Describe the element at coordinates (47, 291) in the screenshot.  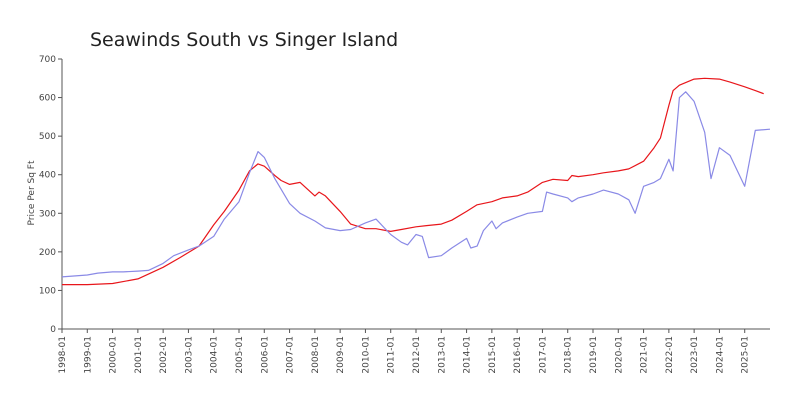
I see `y-tick-label: 100` at that location.